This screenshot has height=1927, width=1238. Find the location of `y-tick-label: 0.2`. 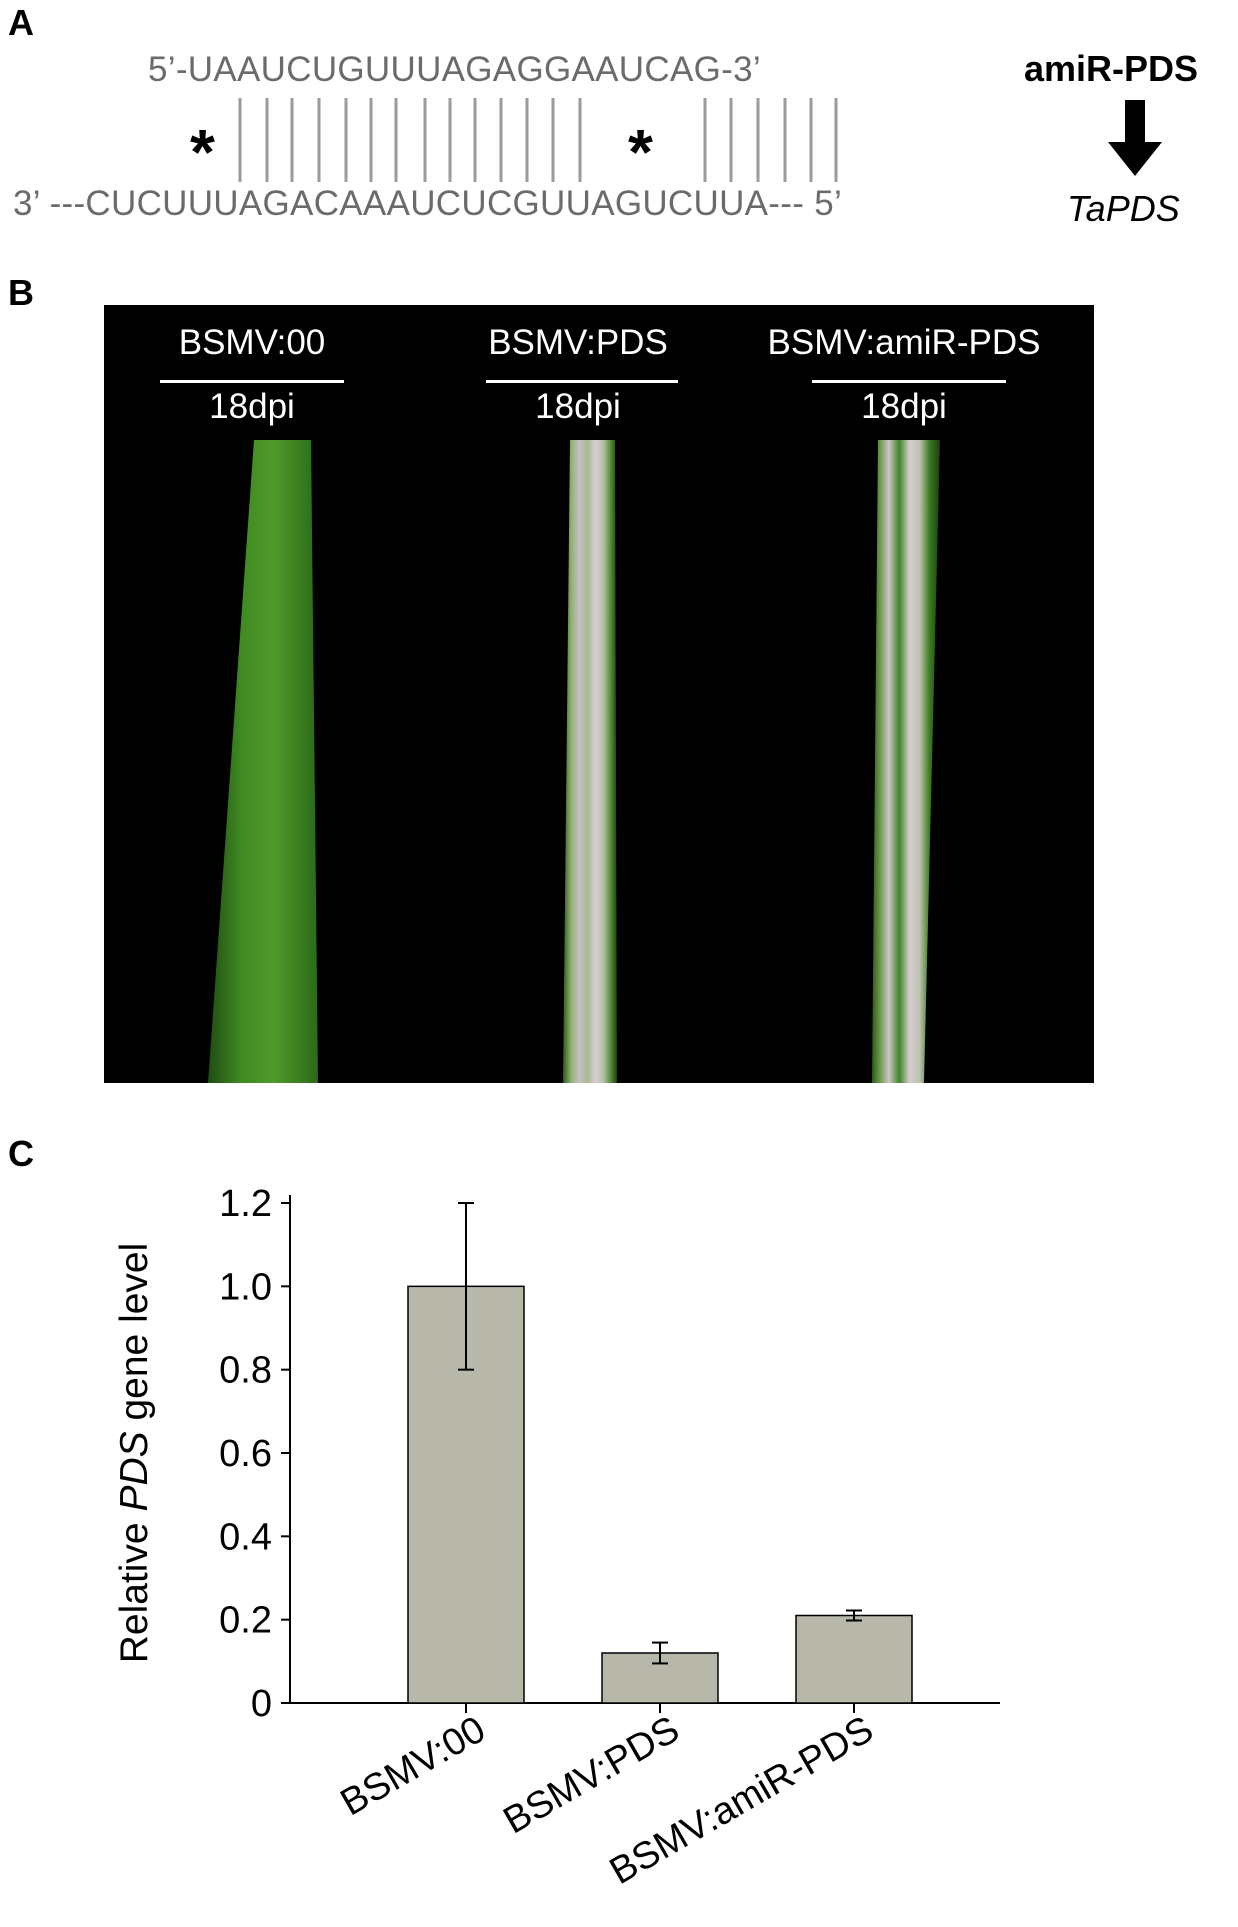

y-tick-label: 0.2 is located at coordinates (245, 1621).